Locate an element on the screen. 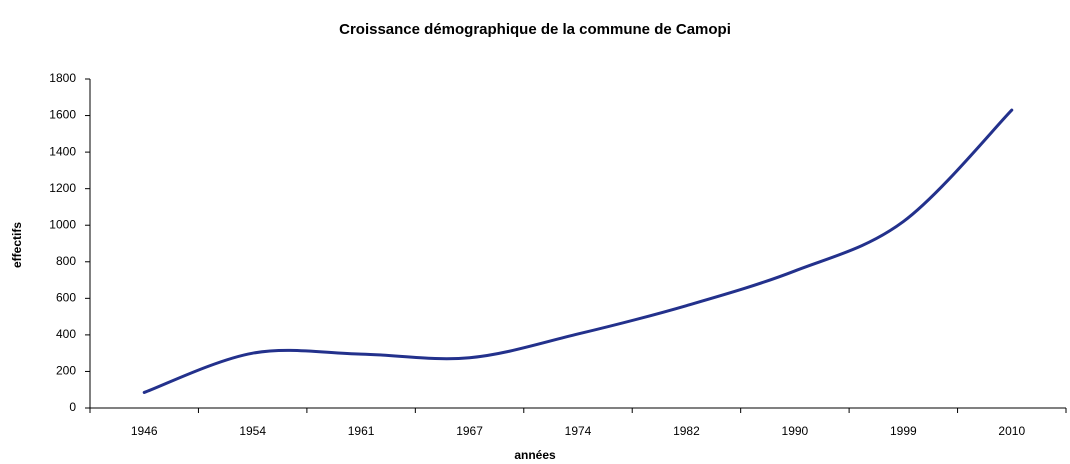  y-tick-label: 1400 is located at coordinates (62, 151).